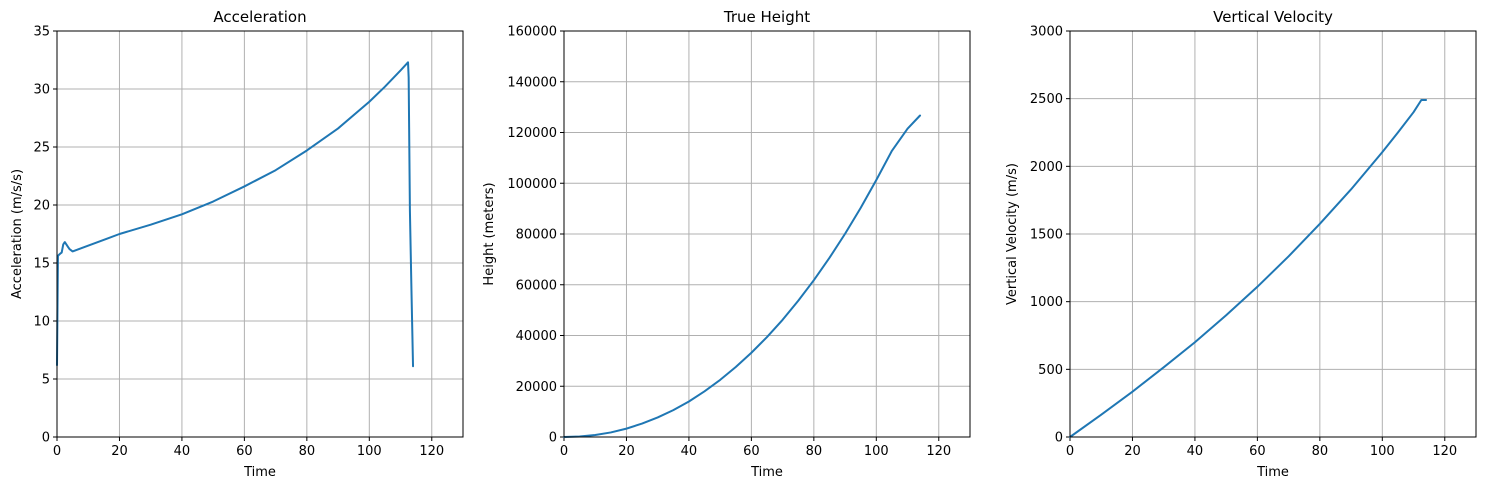 Image resolution: width=1489 pixels, height=490 pixels. I want to click on y-tick-label: 20, so click(41, 206).